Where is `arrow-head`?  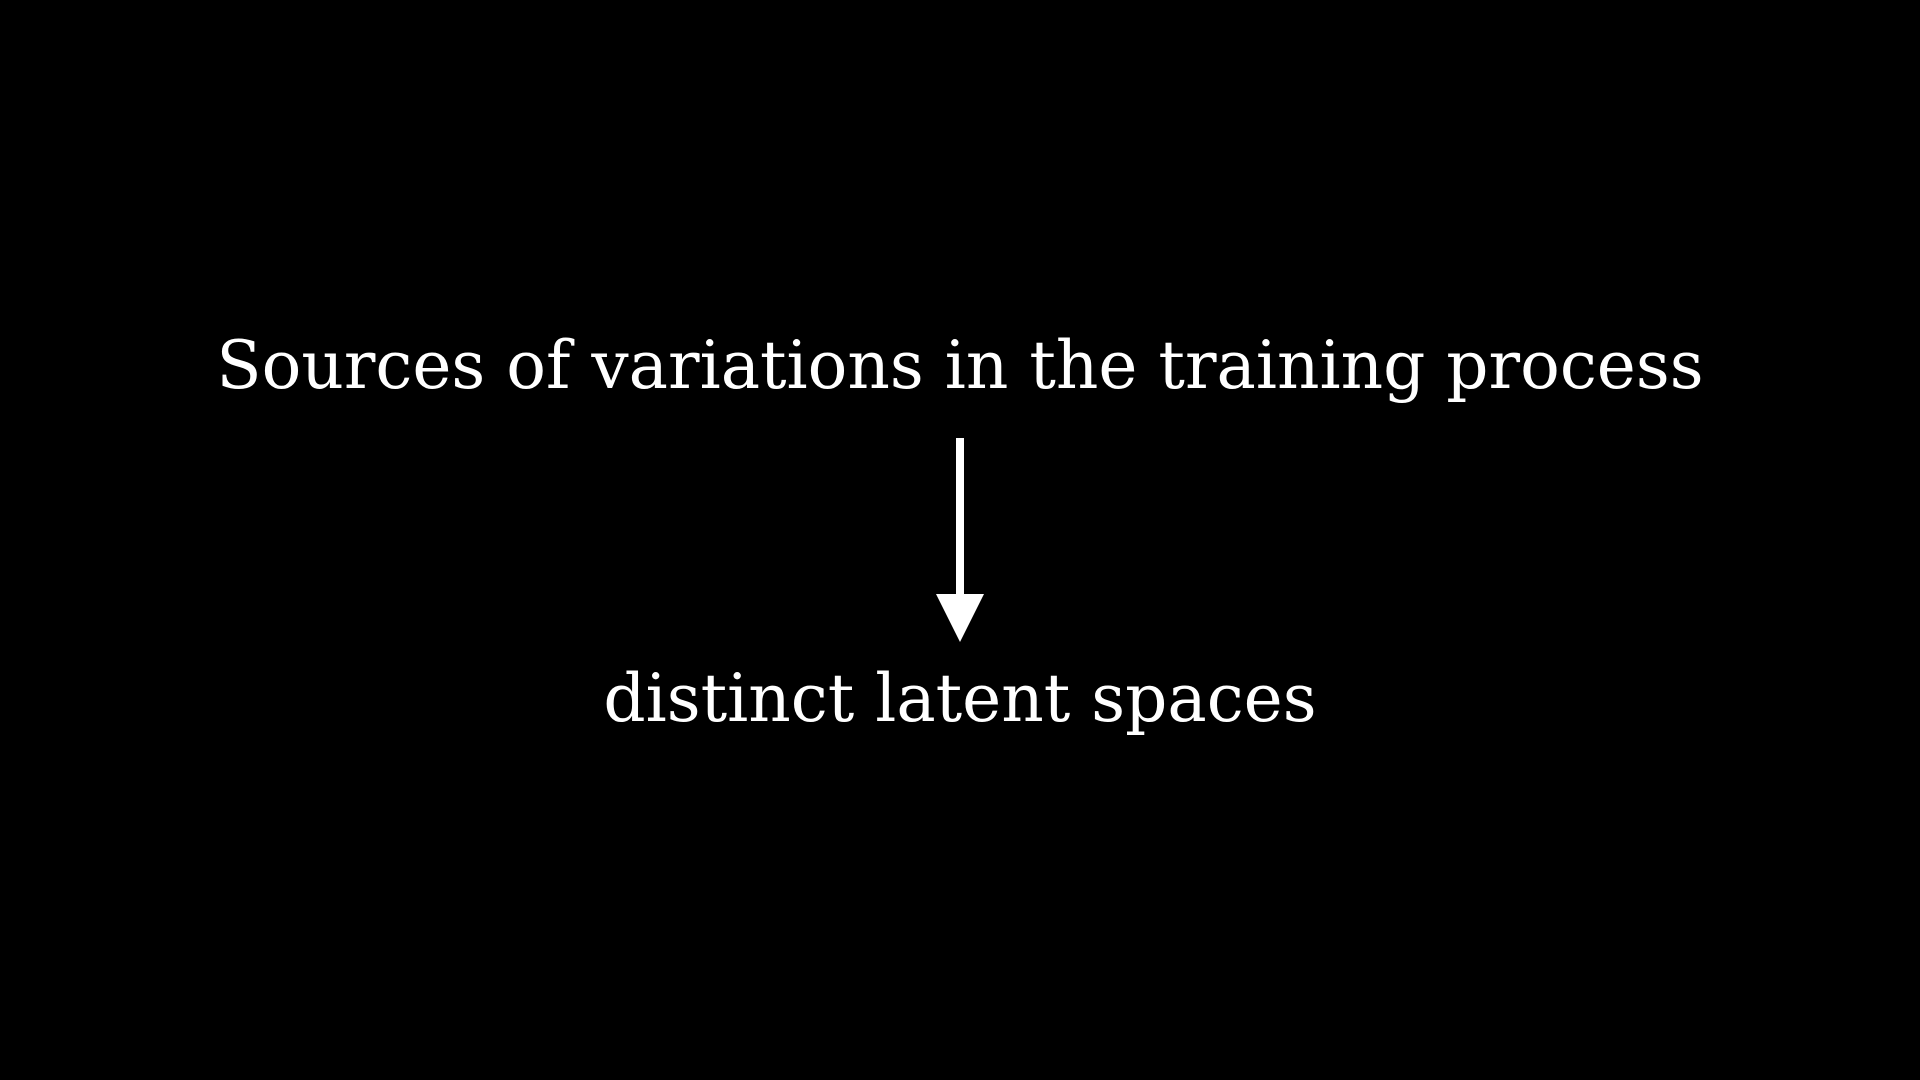 arrow-head is located at coordinates (960, 618).